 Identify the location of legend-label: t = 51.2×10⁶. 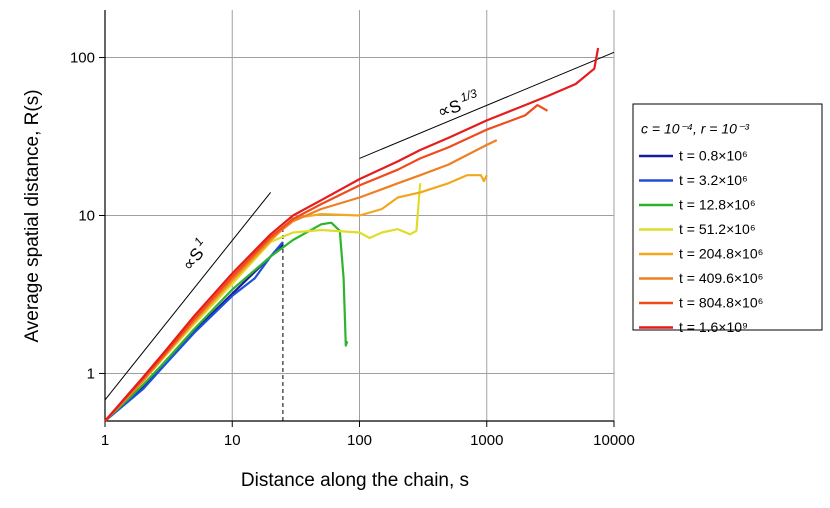
(717, 229).